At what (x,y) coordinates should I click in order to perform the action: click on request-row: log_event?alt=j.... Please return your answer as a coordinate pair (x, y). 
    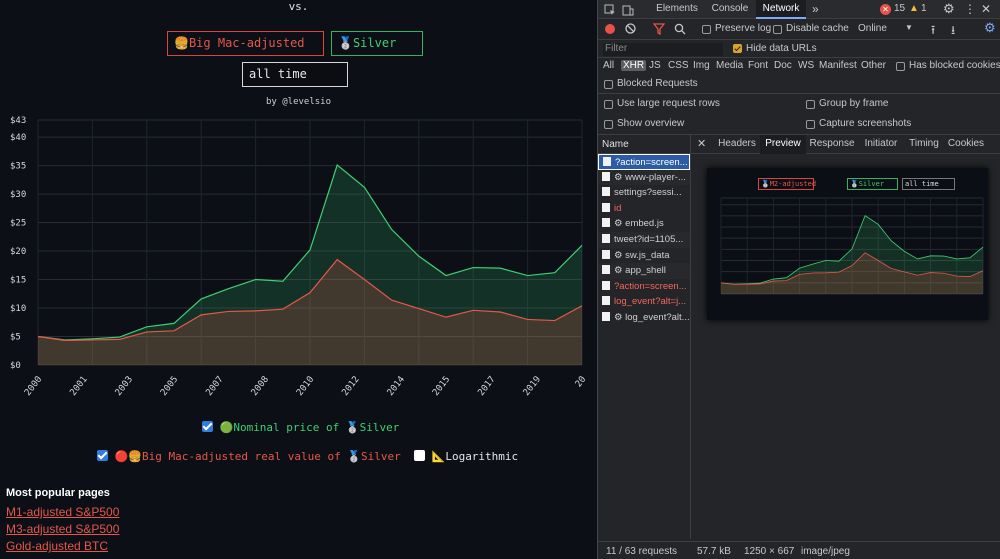
    Looking at the image, I should click on (644, 302).